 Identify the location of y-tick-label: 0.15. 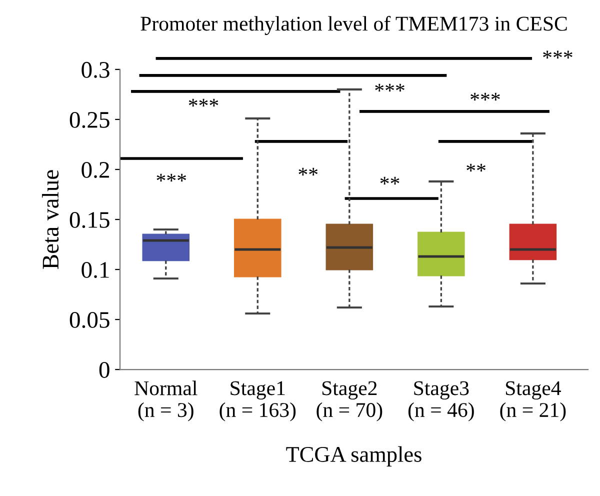
(90, 220).